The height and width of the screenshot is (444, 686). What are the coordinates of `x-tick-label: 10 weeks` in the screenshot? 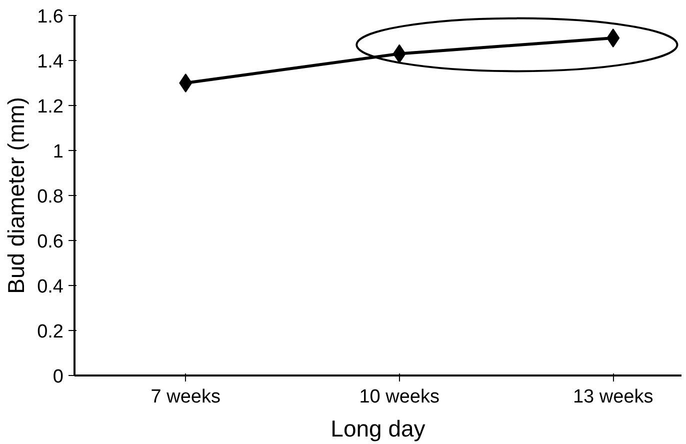 It's located at (399, 397).